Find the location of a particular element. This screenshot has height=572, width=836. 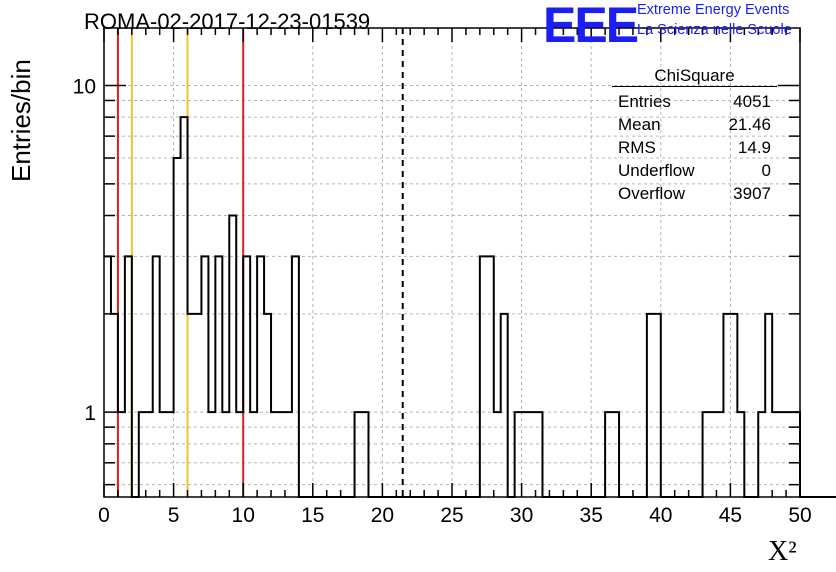

x-tick-label: 45 is located at coordinates (730, 515).